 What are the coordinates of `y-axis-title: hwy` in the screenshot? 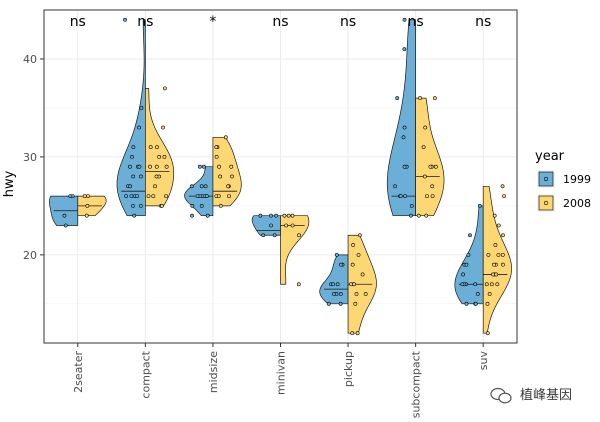 It's located at (9, 183).